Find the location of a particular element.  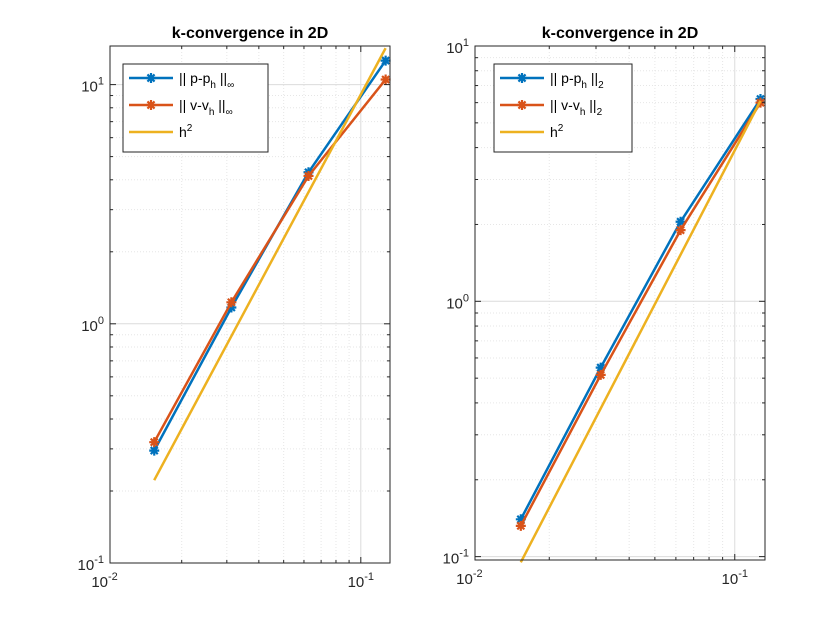

legend-entry: || v-vh ||2 is located at coordinates (551, 107).